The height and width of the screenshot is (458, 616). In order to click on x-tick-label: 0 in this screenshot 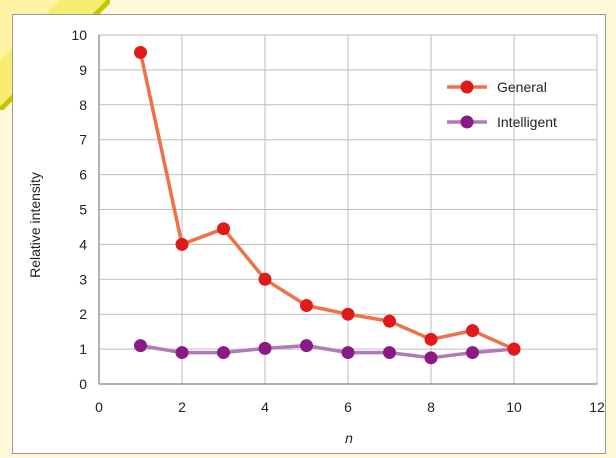, I will do `click(99, 407)`.